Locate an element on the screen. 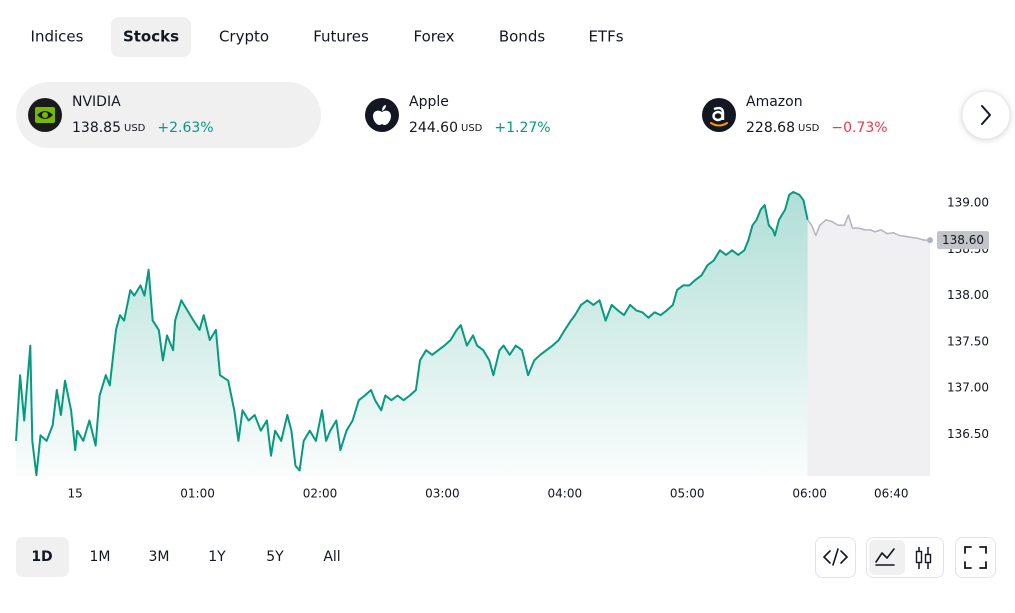  tab: Crypto is located at coordinates (244, 37).